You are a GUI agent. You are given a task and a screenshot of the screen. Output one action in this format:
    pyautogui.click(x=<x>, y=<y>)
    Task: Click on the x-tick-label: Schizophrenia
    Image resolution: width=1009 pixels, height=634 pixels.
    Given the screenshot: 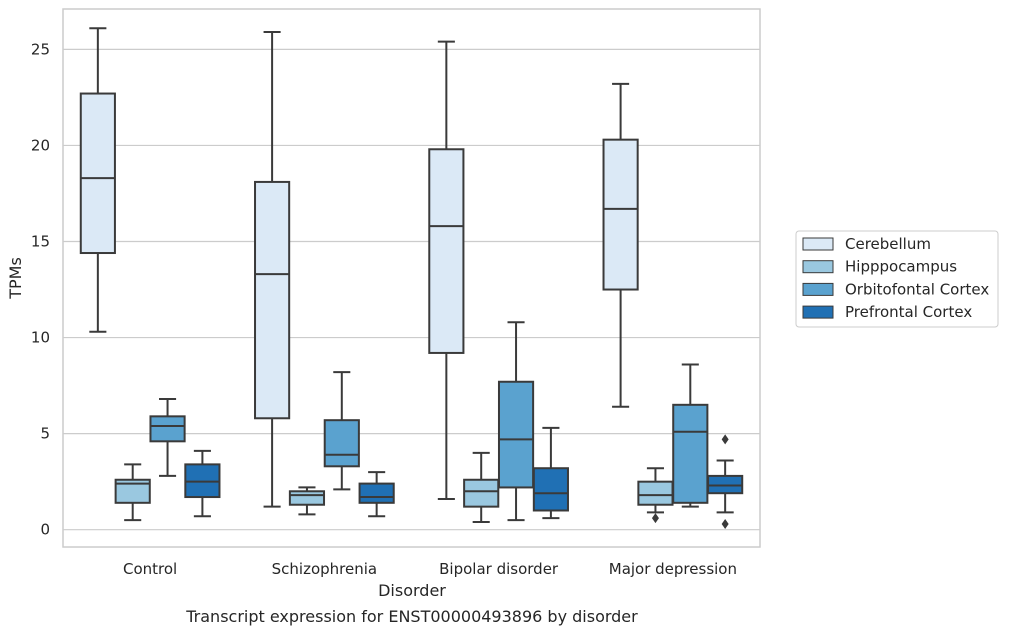 What is the action you would take?
    pyautogui.click(x=324, y=569)
    